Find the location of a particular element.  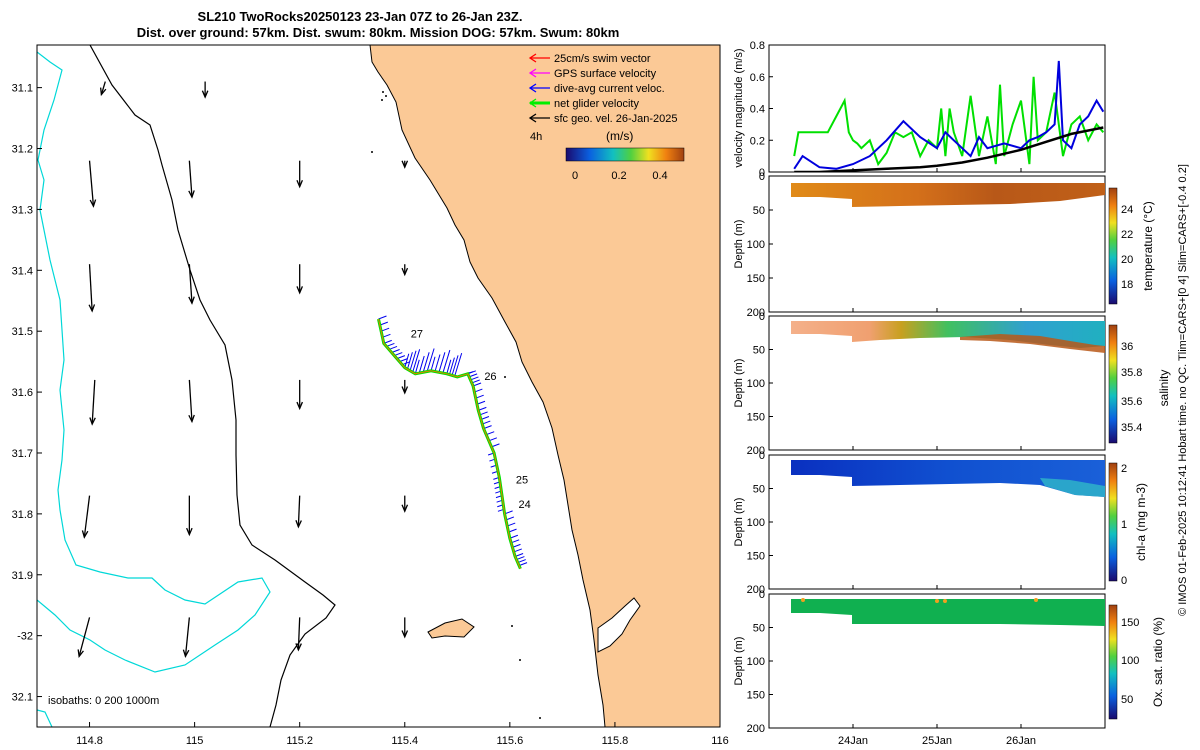

salinity-cb-tick-35-8: 35.8 is located at coordinates (1131, 373).